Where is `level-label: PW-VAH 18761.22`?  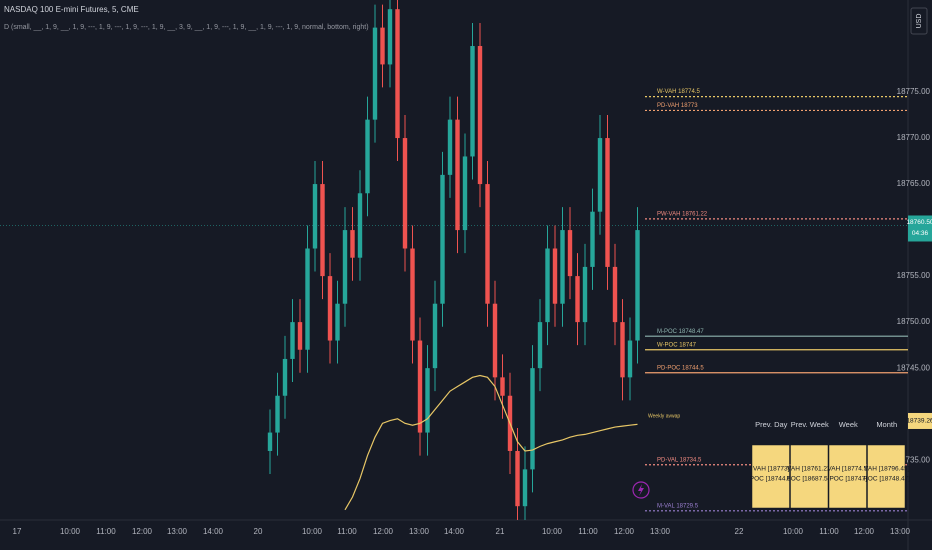 level-label: PW-VAH 18761.22 is located at coordinates (682, 214).